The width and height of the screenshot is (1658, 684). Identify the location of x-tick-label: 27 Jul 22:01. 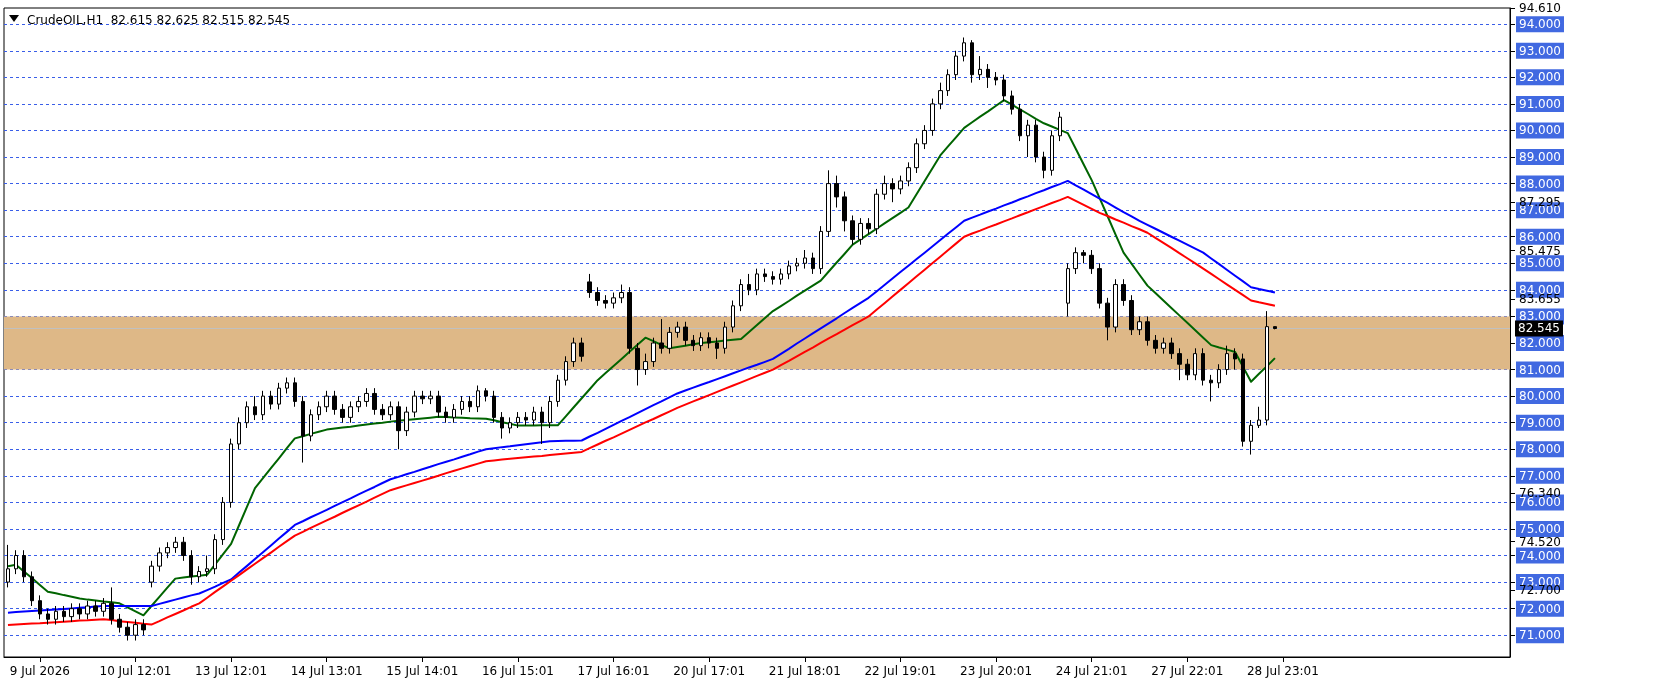
(1187, 671).